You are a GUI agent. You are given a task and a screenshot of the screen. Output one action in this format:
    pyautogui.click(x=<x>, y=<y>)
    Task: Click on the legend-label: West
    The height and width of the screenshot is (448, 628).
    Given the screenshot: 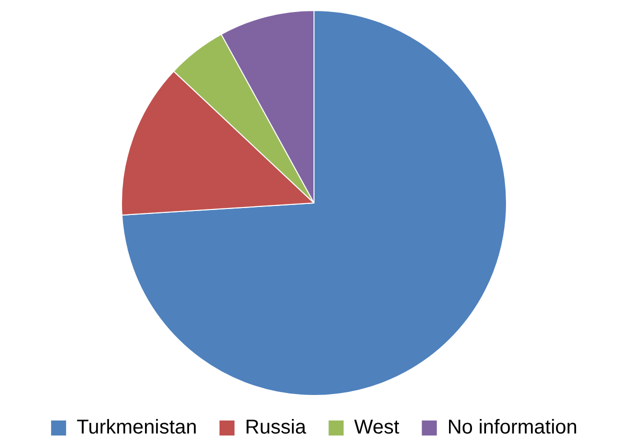 What is the action you would take?
    pyautogui.click(x=377, y=427)
    